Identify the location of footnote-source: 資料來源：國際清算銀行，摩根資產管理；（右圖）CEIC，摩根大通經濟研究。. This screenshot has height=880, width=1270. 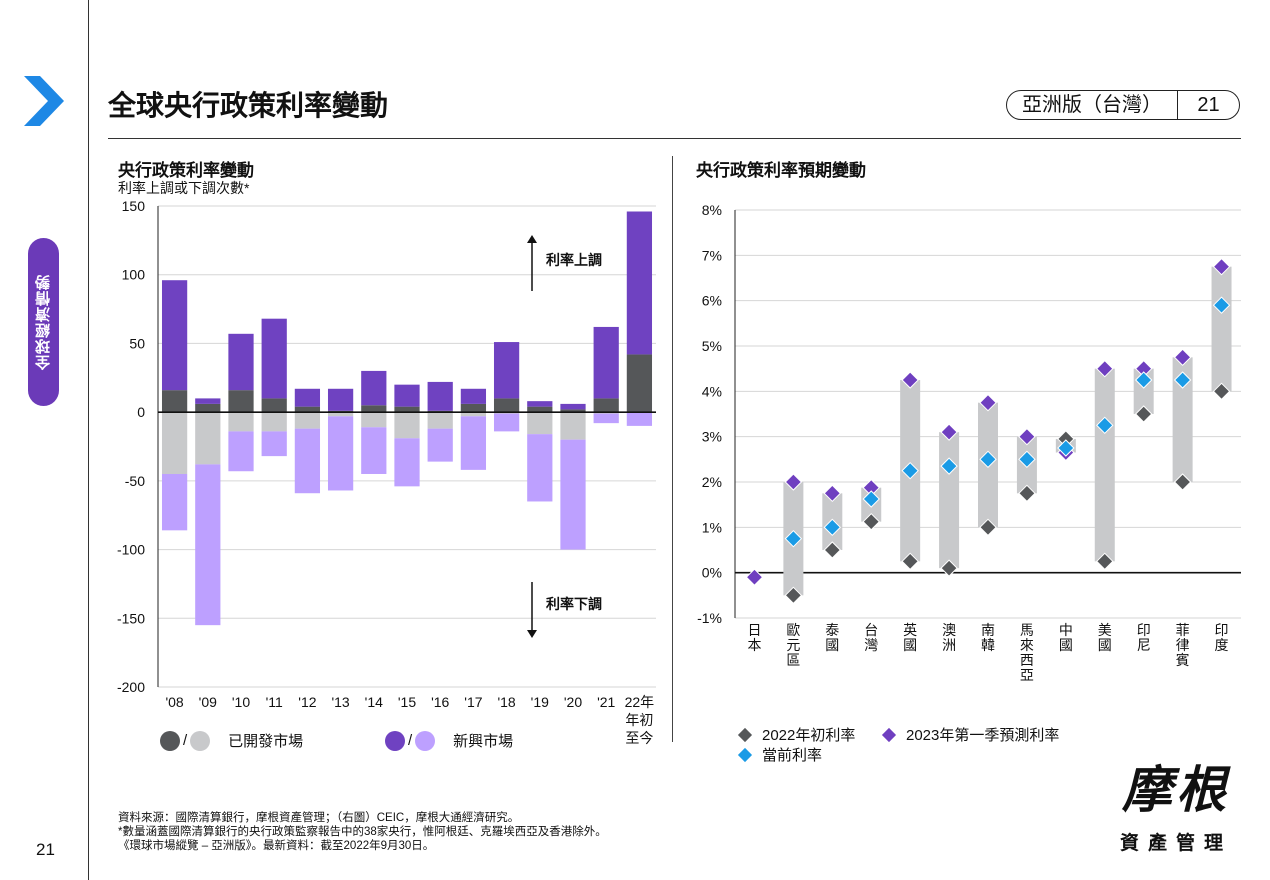
(319, 818).